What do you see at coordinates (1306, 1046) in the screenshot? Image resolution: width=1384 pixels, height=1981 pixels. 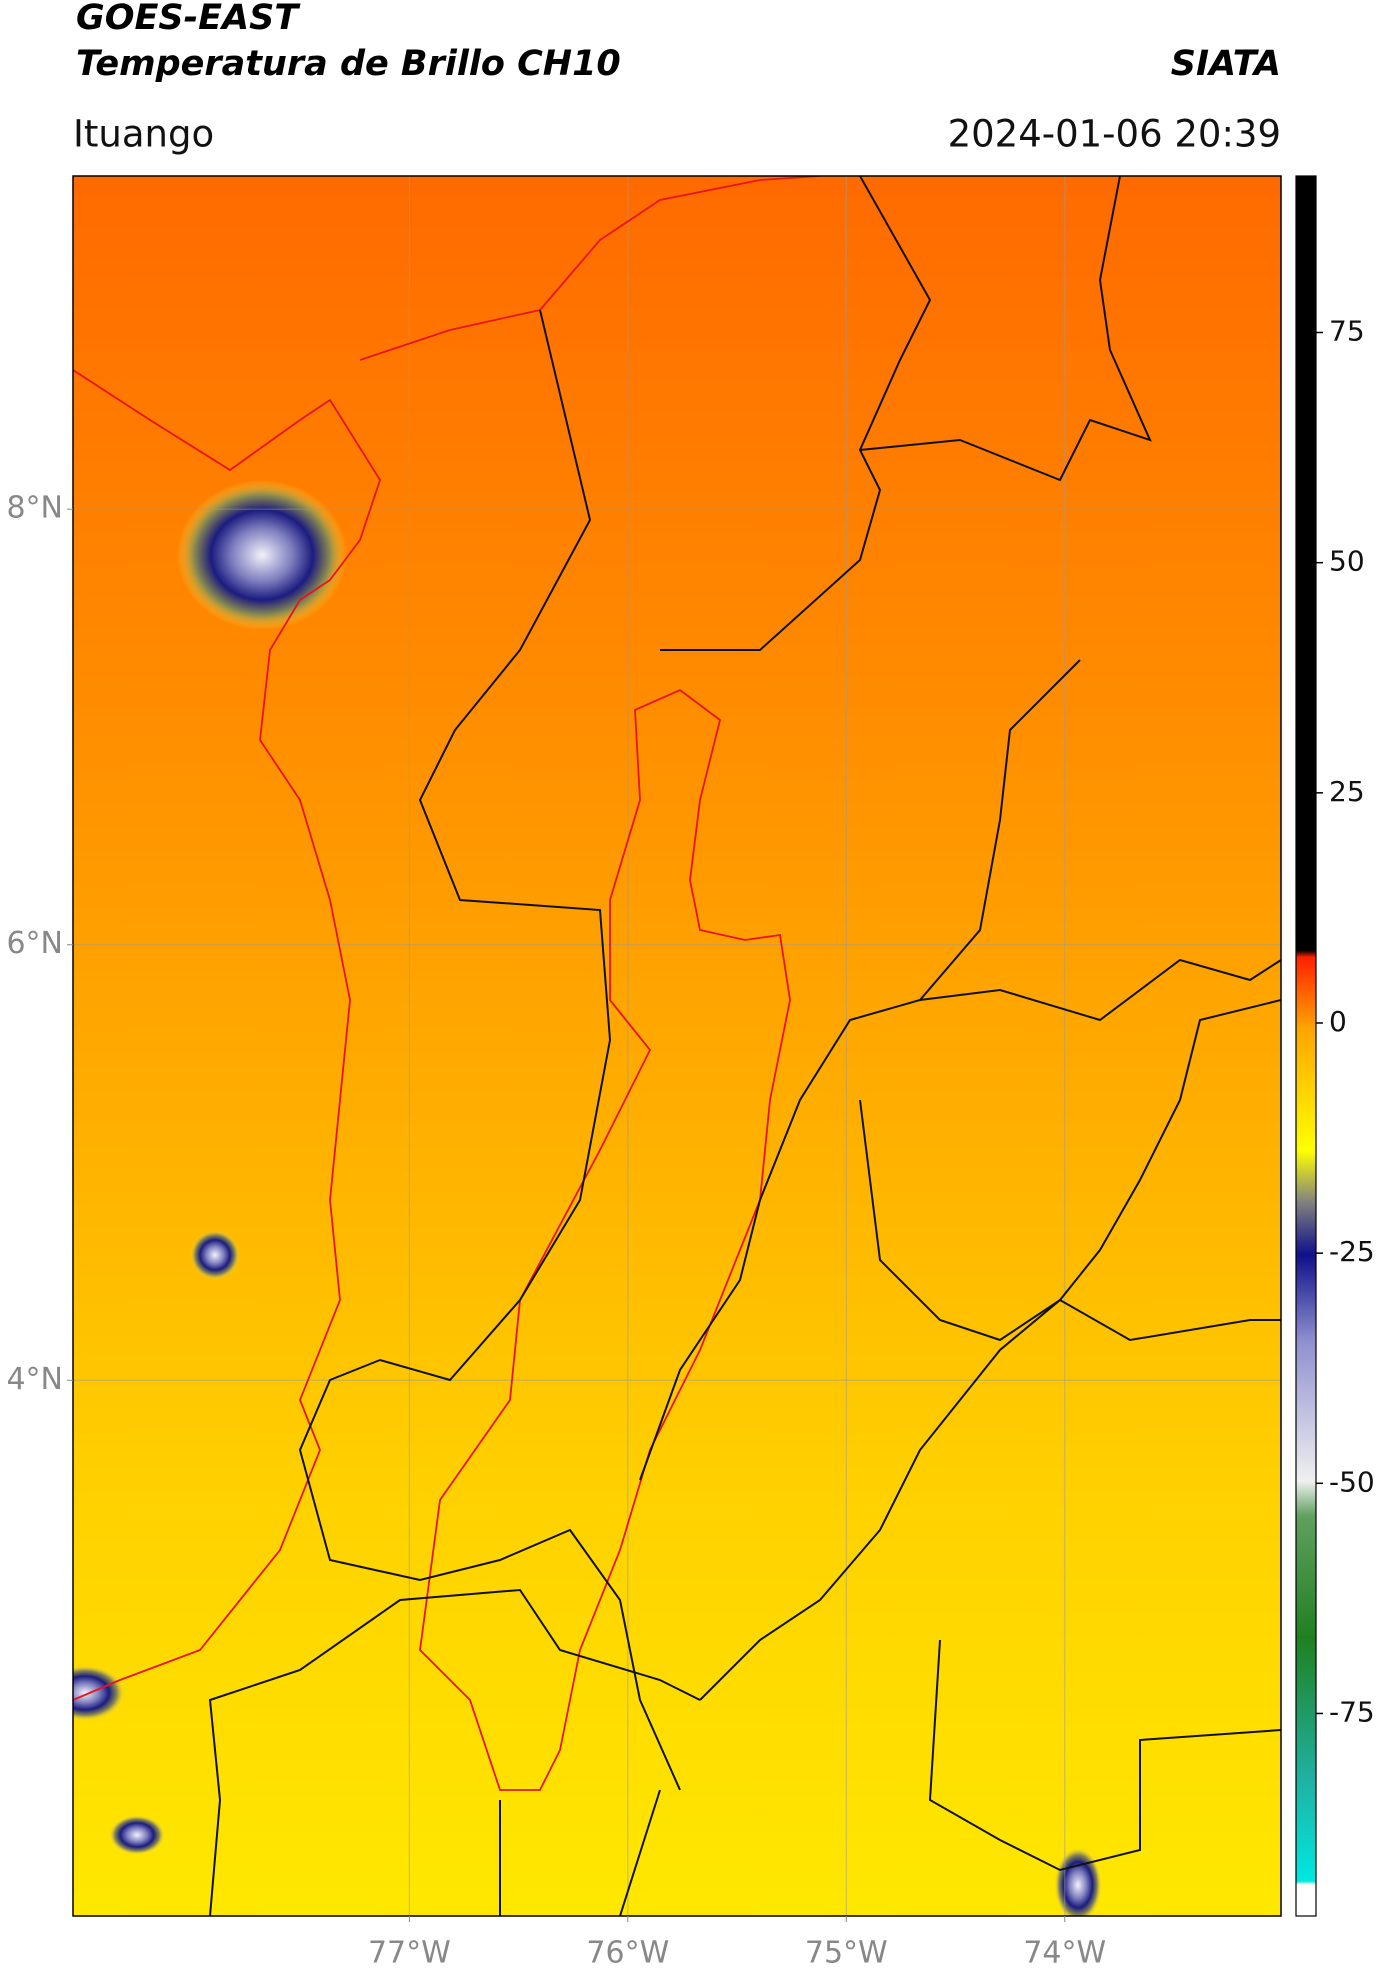 I see `colorbar` at bounding box center [1306, 1046].